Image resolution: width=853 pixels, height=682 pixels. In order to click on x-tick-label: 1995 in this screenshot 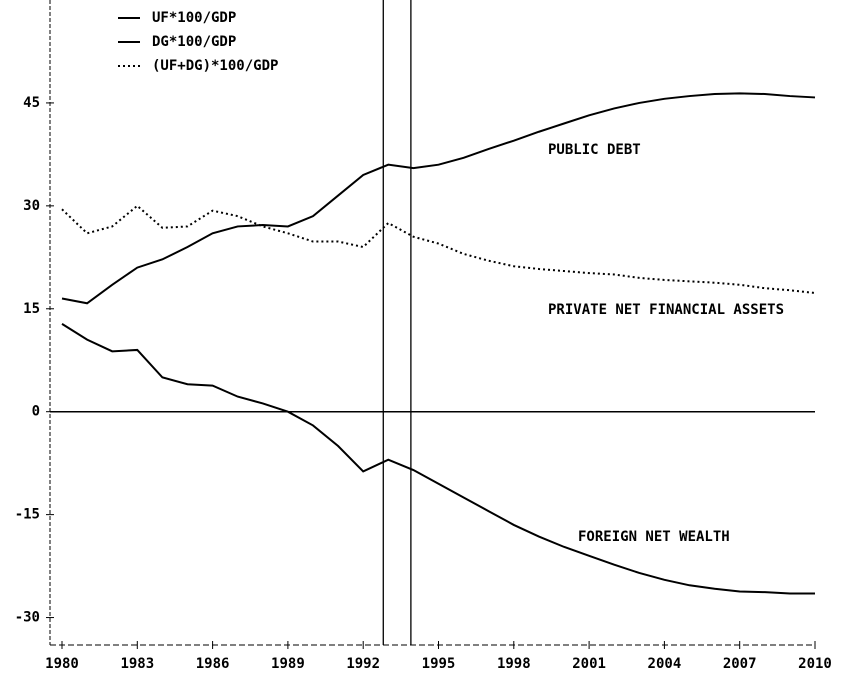, I will do `click(439, 664)`.